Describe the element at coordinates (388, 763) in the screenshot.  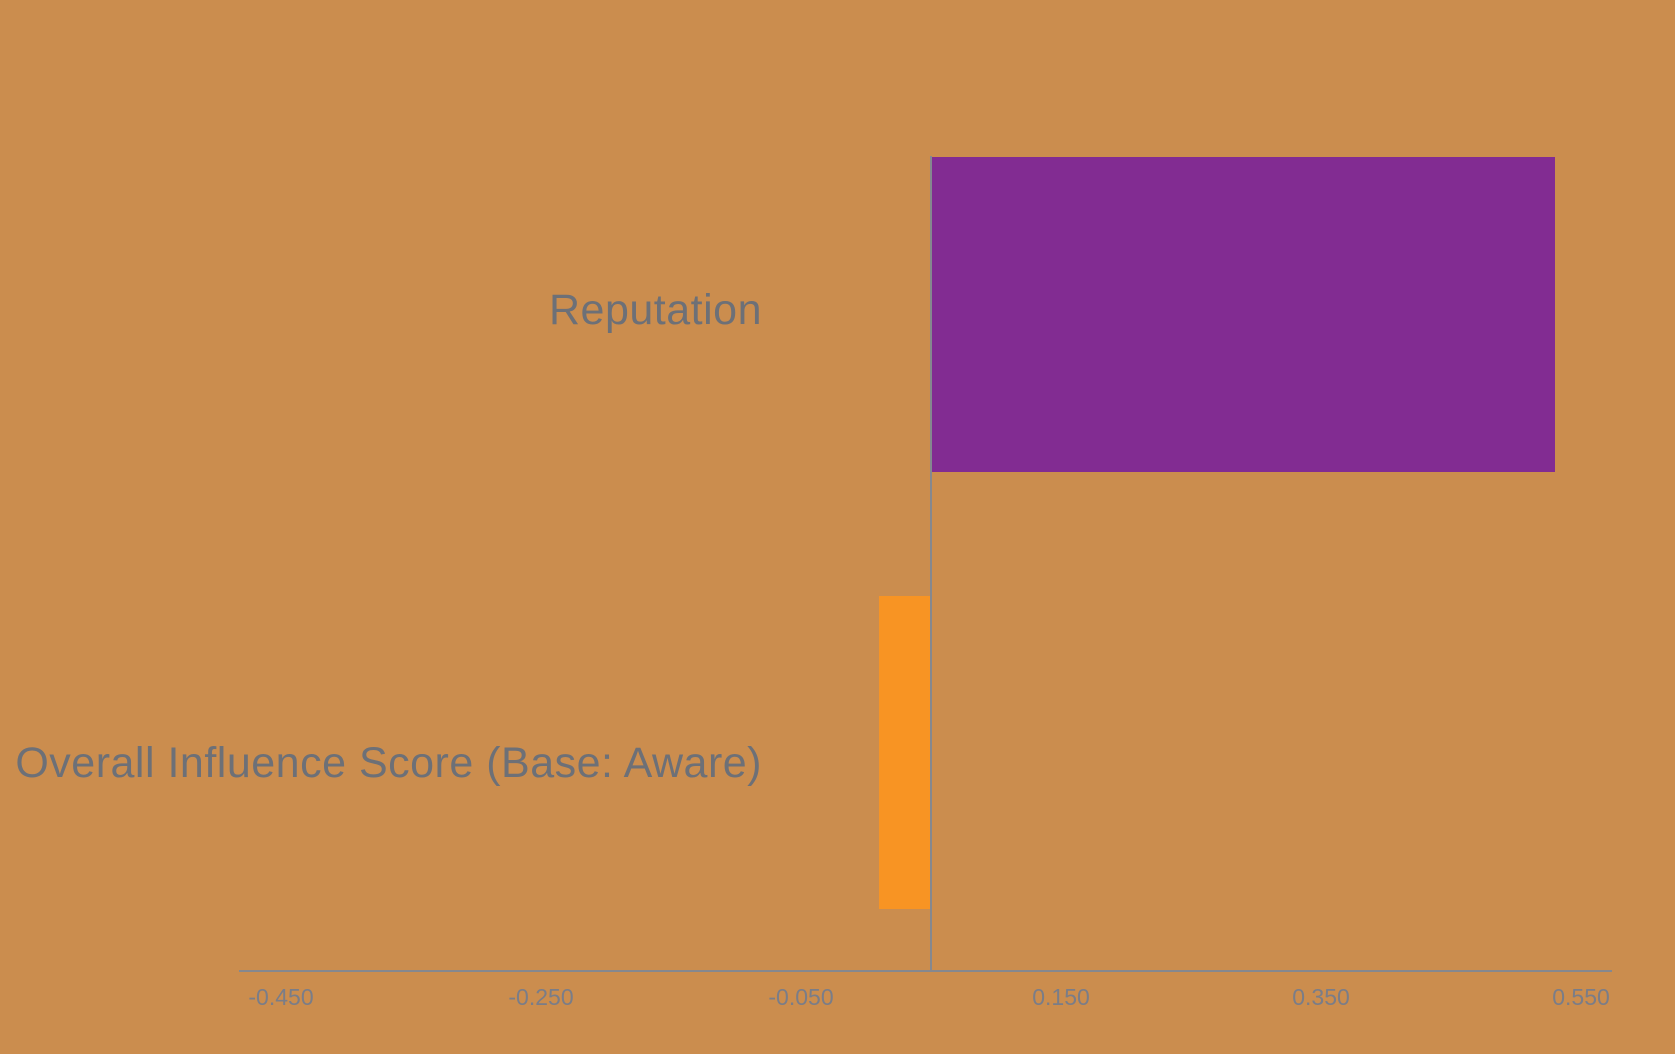
I see `category-label-overall-influence-score: Overall Influence Score (Base: Aware)` at that location.